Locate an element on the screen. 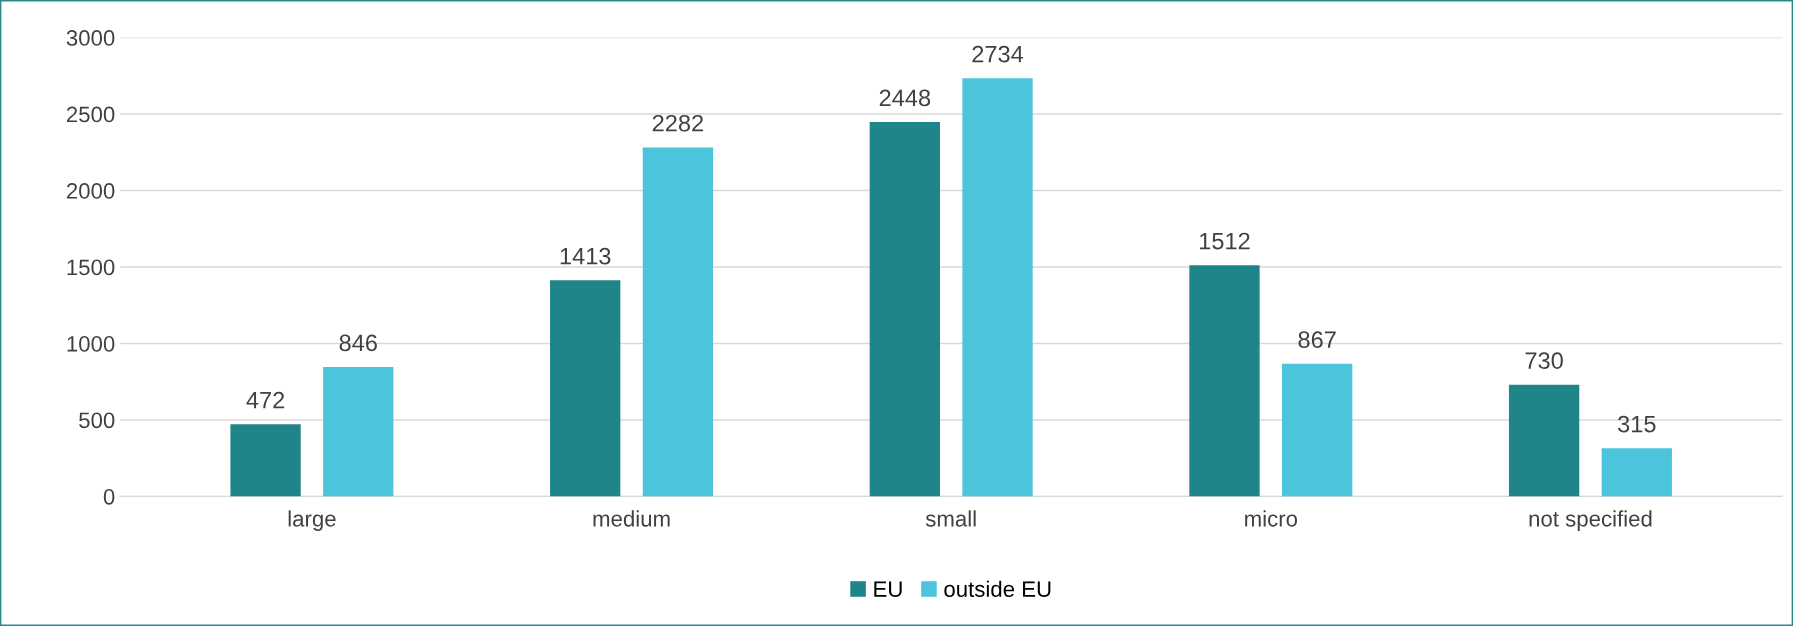 The width and height of the screenshot is (1793, 626). x-tick-label: large is located at coordinates (312, 521).